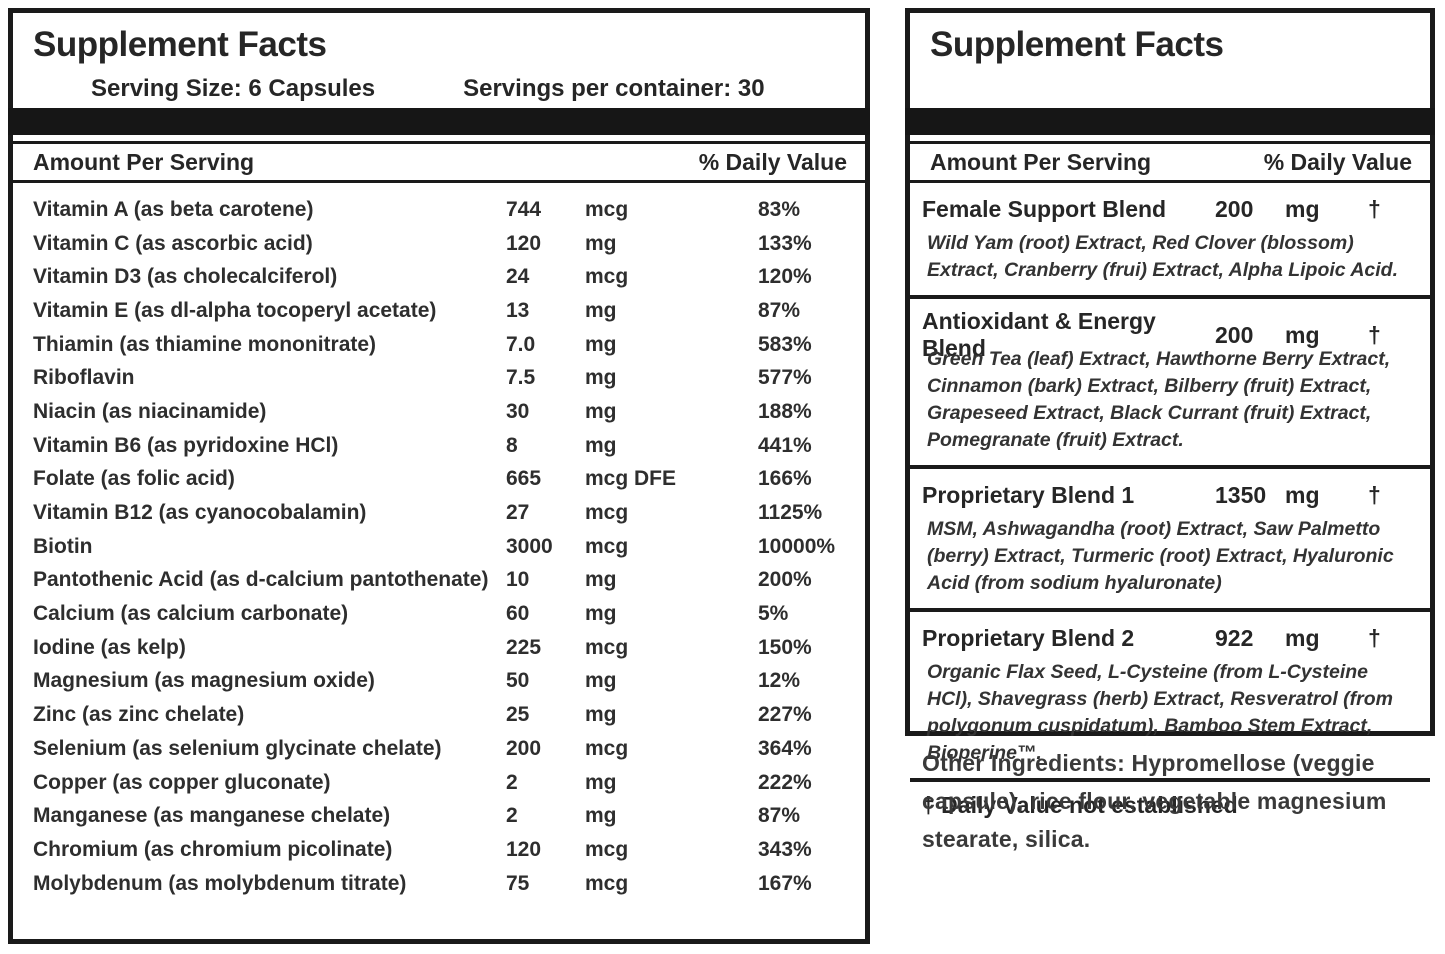 Image resolution: width=1445 pixels, height=954 pixels. Describe the element at coordinates (1080, 805) in the screenshot. I see `daily-value-footnote: † Daily Value not established` at that location.